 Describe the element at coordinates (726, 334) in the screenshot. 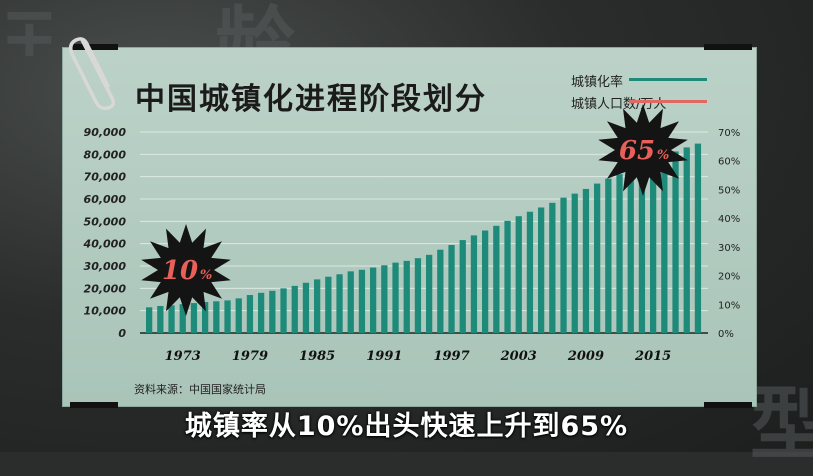

I see `y-right-tick-label: 0%` at that location.